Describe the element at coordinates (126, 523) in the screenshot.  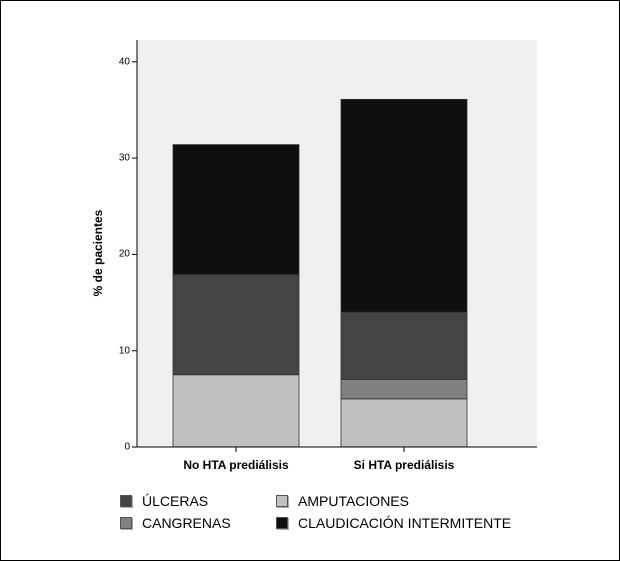
I see `legend-swatch-cangrenas` at that location.